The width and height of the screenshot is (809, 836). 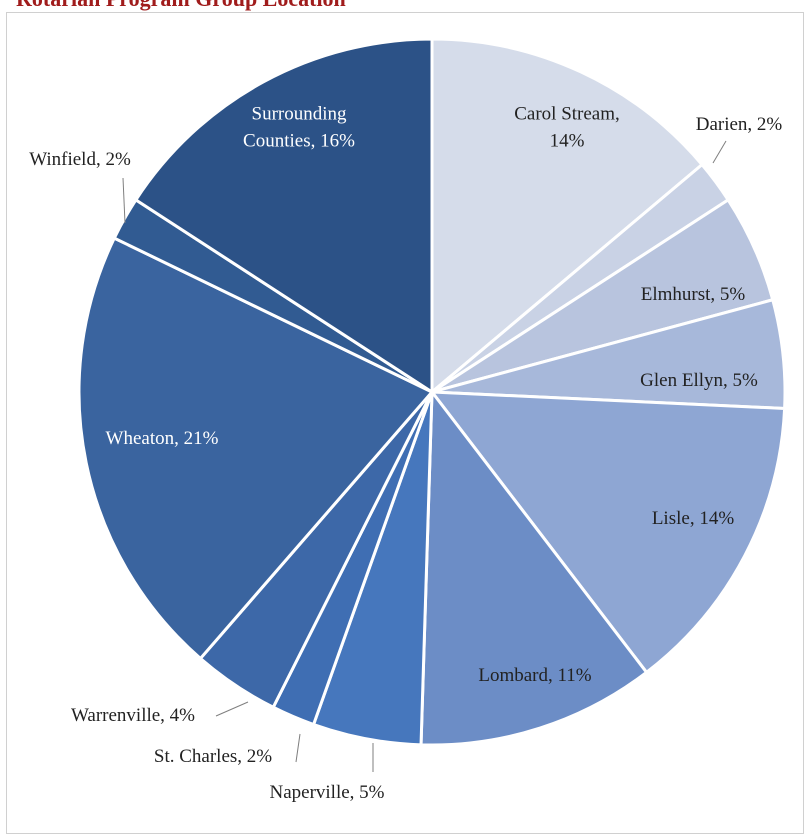 What do you see at coordinates (232, 709) in the screenshot?
I see `leader-line-warrenville` at bounding box center [232, 709].